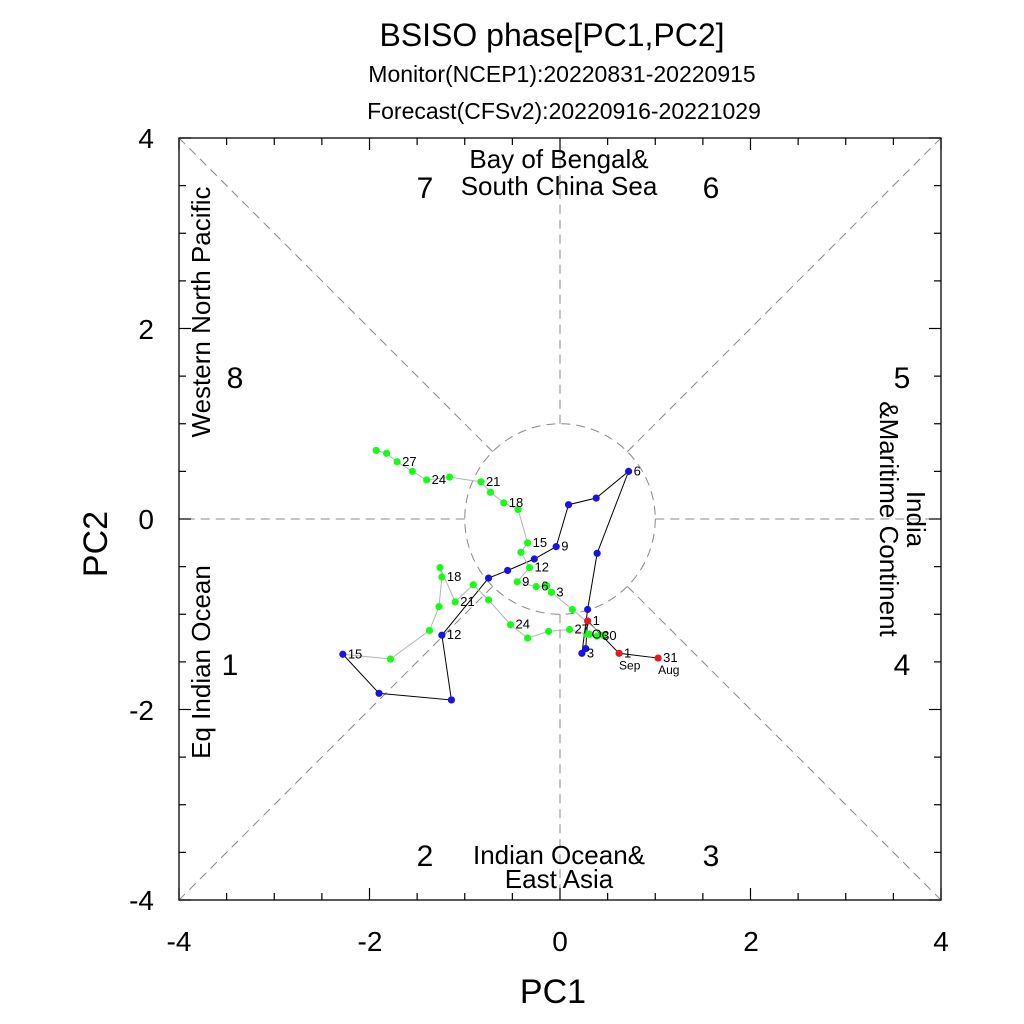  I want to click on x-tick-label: -4, so click(179, 941).